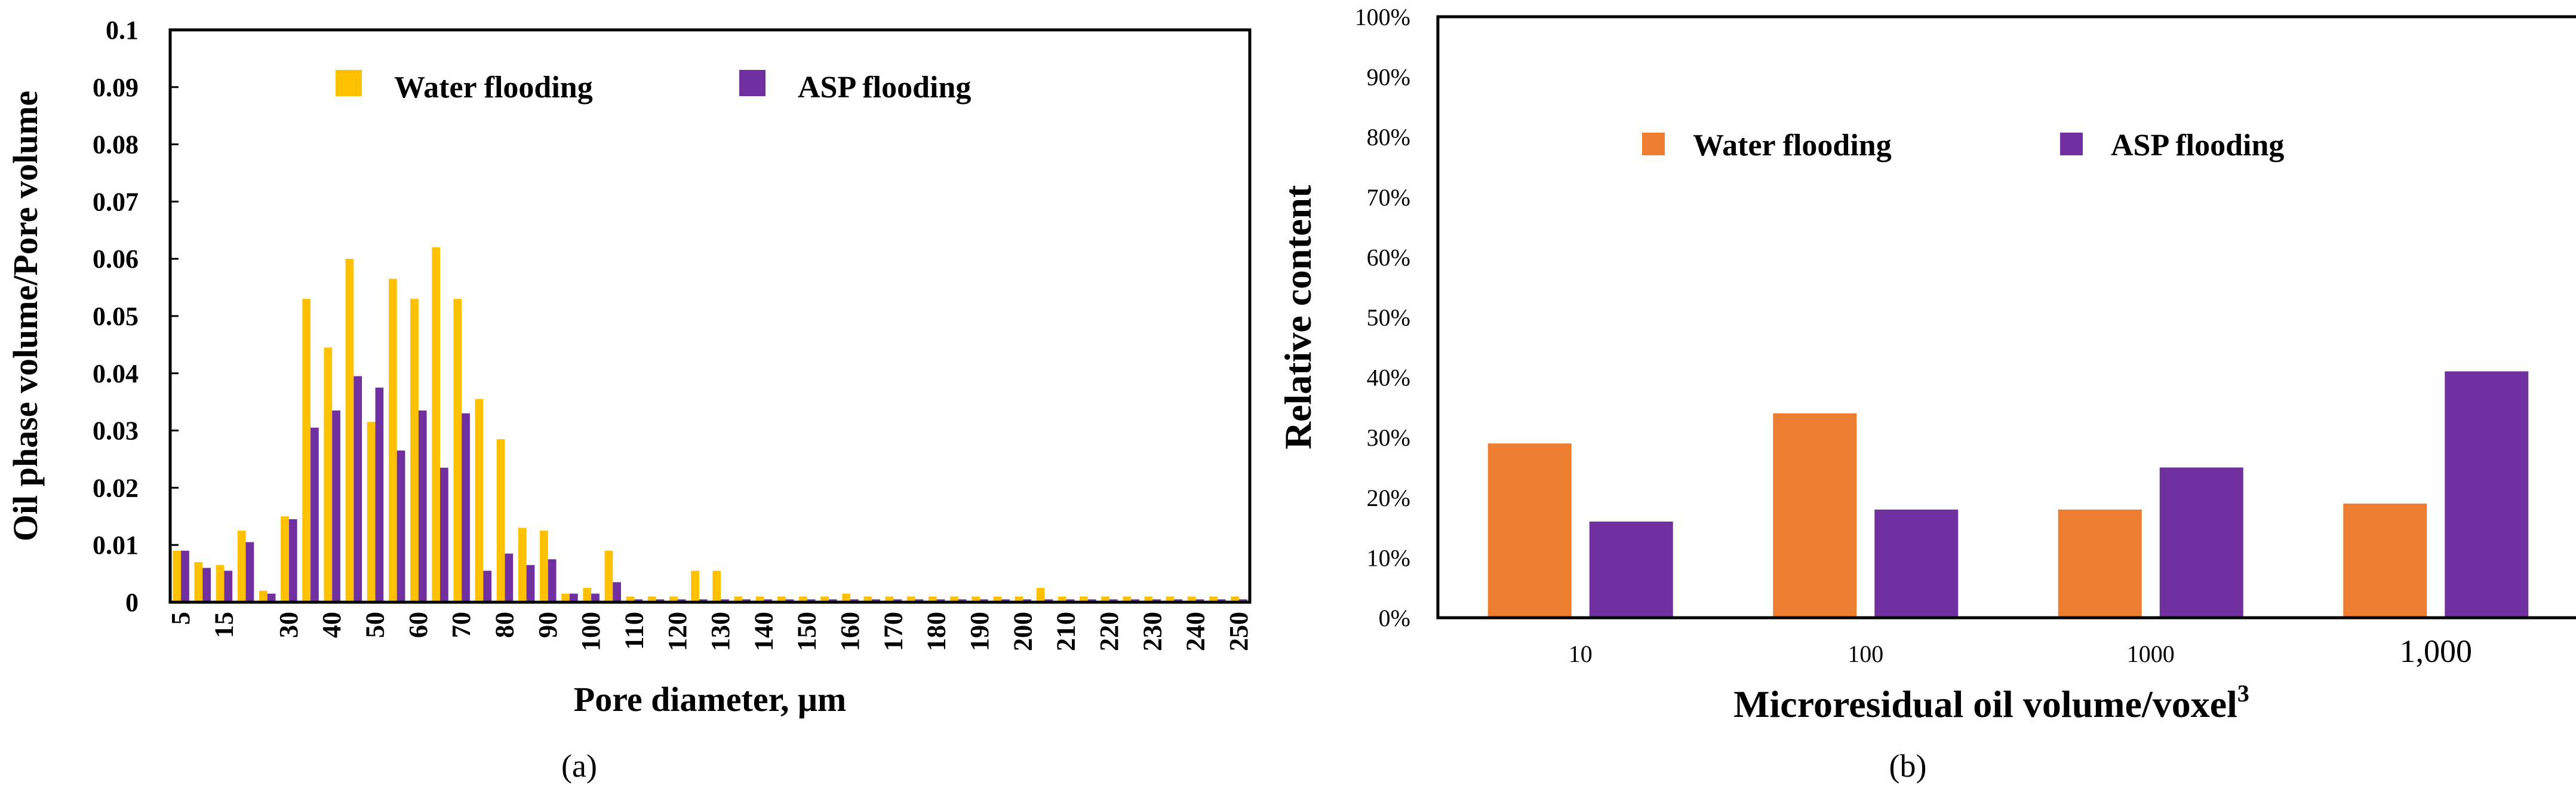 Image resolution: width=2576 pixels, height=791 pixels. I want to click on b-y-tick-label: 50%, so click(1388, 317).